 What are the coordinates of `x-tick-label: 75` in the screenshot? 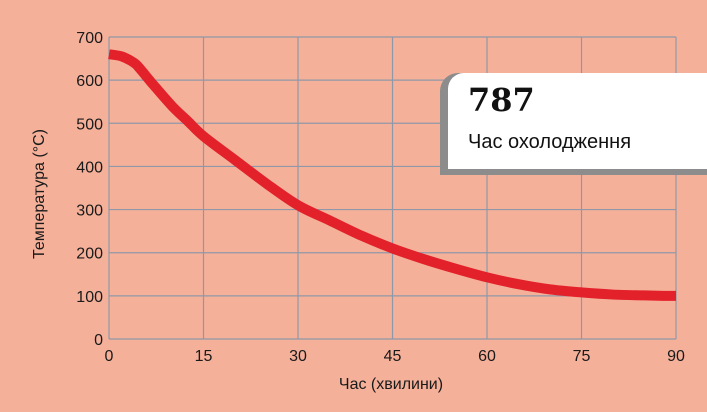 It's located at (582, 356).